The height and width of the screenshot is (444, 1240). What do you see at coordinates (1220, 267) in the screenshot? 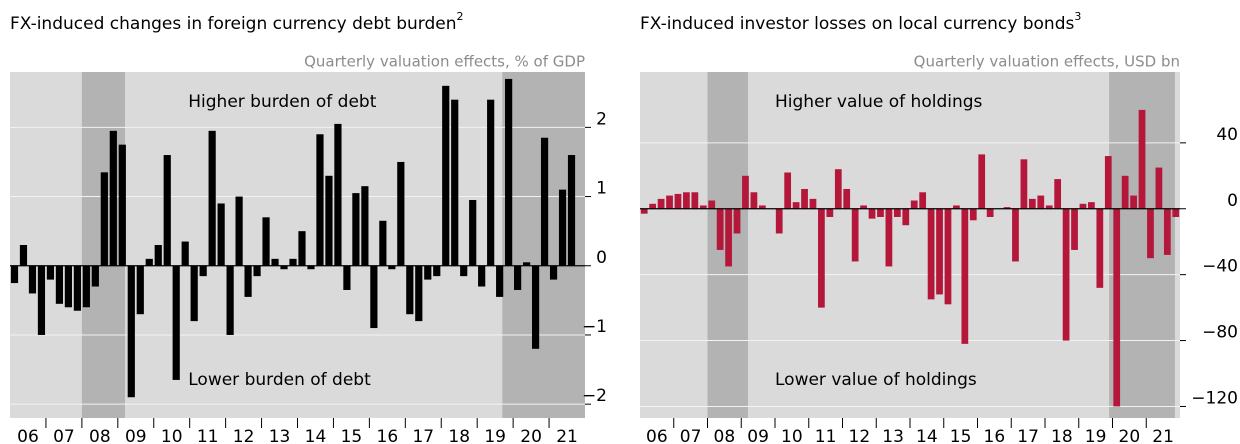
I see `y-tick-label: −40` at bounding box center [1220, 267].